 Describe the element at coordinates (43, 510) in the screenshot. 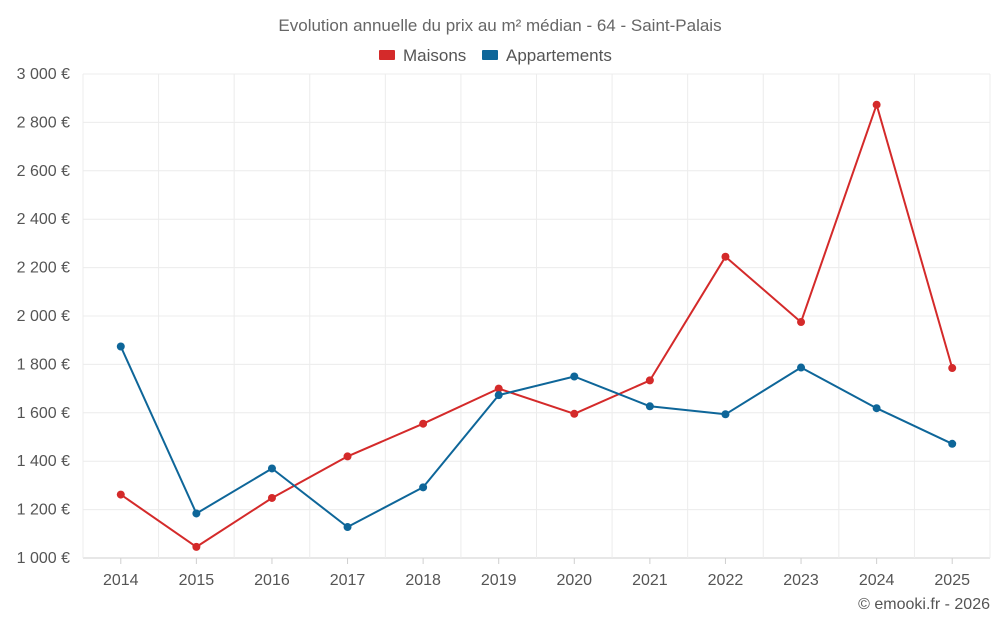

I see `y-tick-label: 1 200 €` at that location.